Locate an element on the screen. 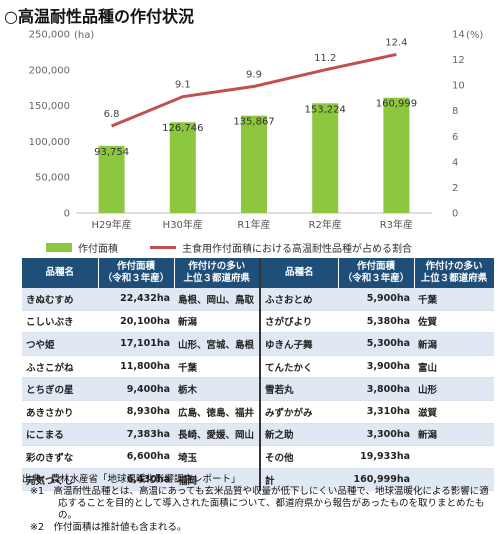  table-row: ふさこがね 11,800ha 千葉 てんたかく 3,900ha 富山 is located at coordinates (258, 367).